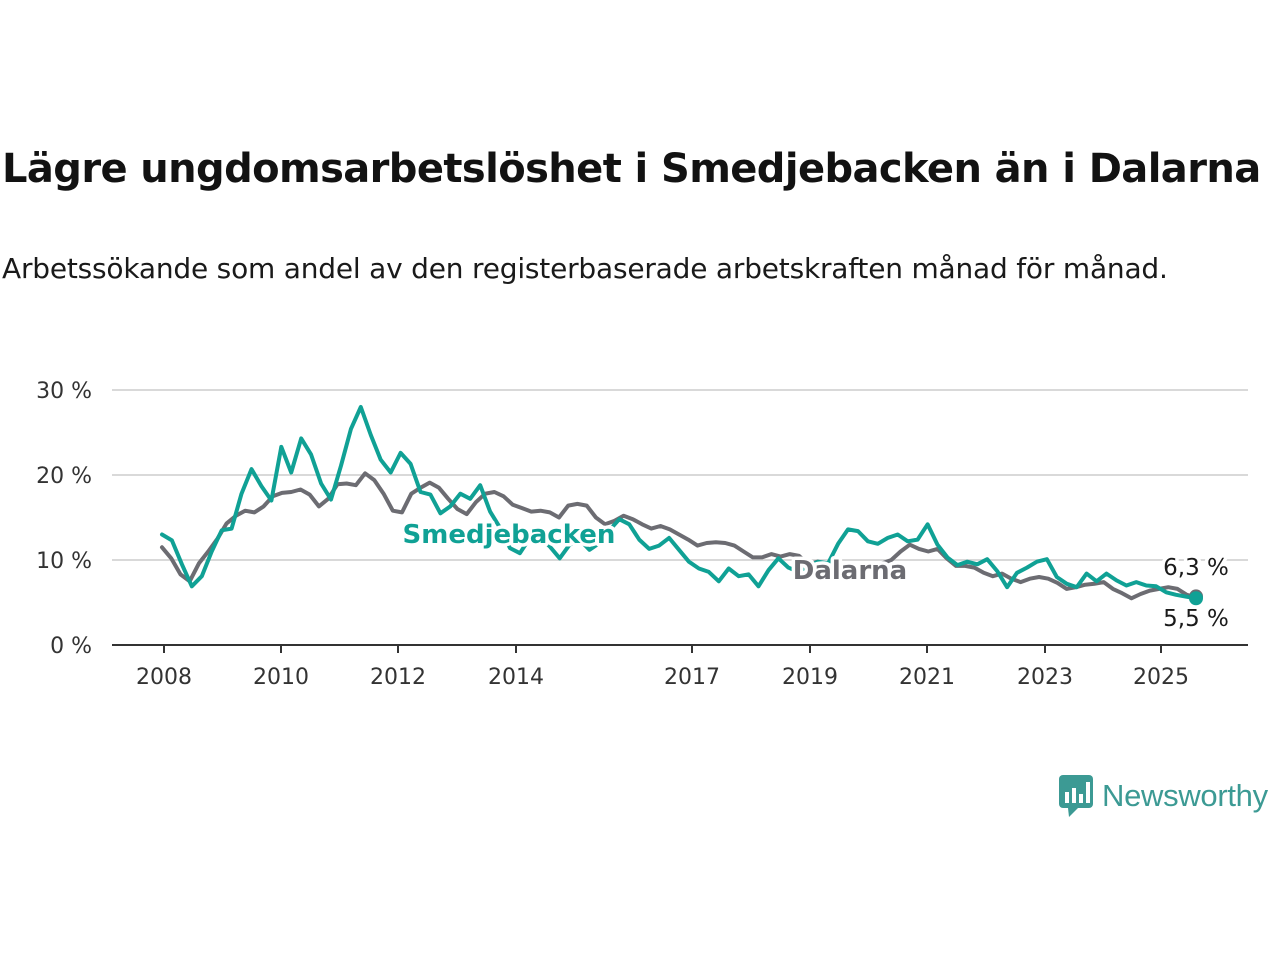 The width and height of the screenshot is (1280, 960). I want to click on end-value-dalarna: 6,3 %, so click(1196, 568).